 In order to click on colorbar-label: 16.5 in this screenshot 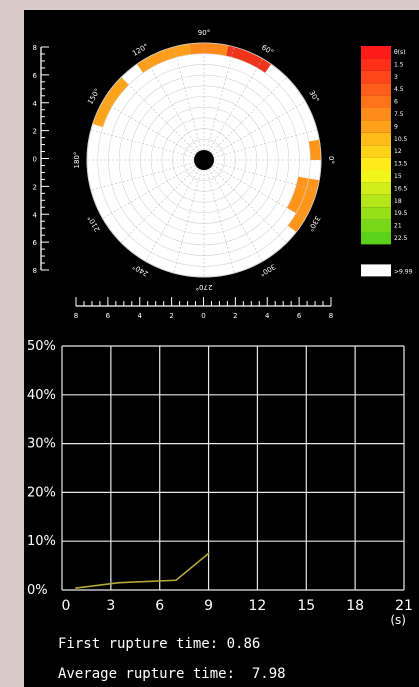, I will do `click(401, 188)`.